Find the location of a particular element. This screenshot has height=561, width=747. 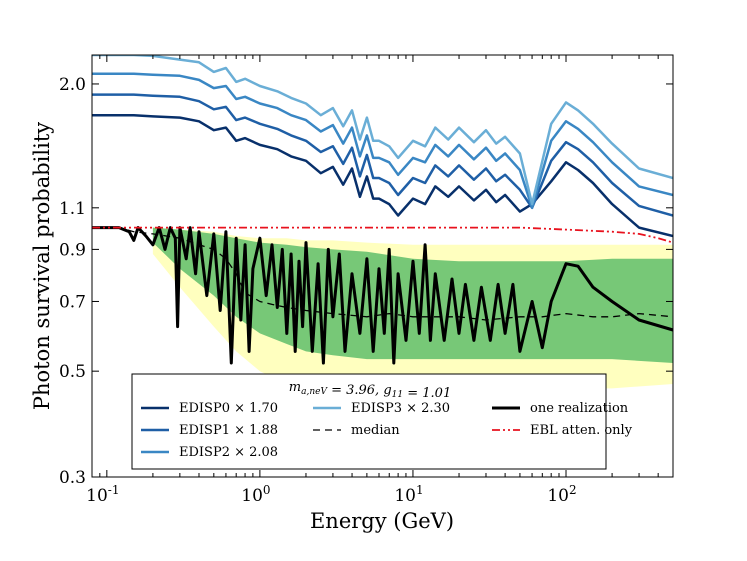

y-tick-label: 0.3 is located at coordinates (72, 478).